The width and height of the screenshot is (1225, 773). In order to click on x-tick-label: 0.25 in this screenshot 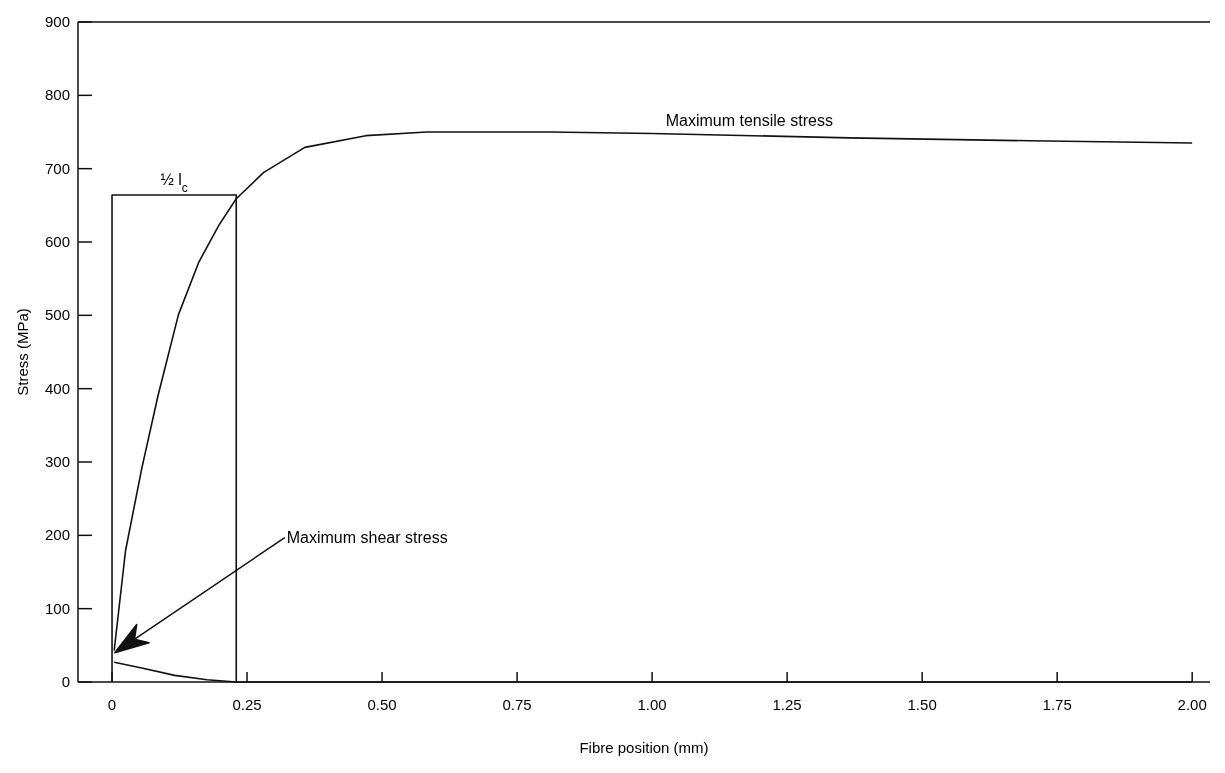, I will do `click(247, 704)`.